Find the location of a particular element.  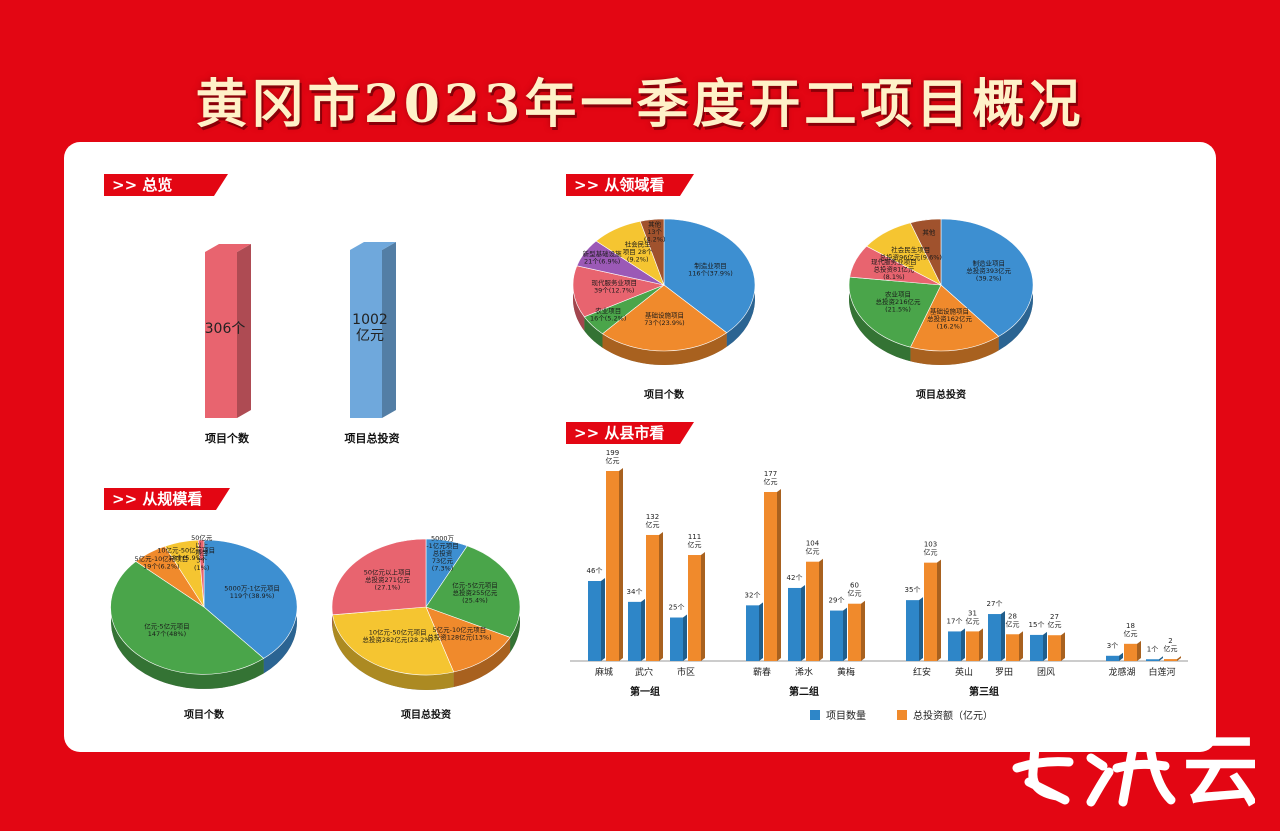

county-name-2-3: 团风 is located at coordinates (1046, 672).